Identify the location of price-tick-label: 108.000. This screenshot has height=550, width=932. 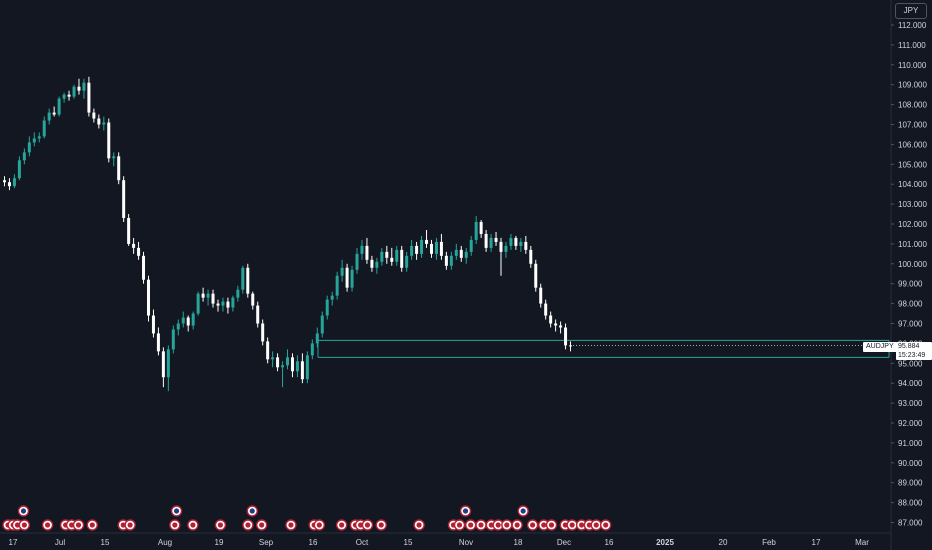
(912, 105).